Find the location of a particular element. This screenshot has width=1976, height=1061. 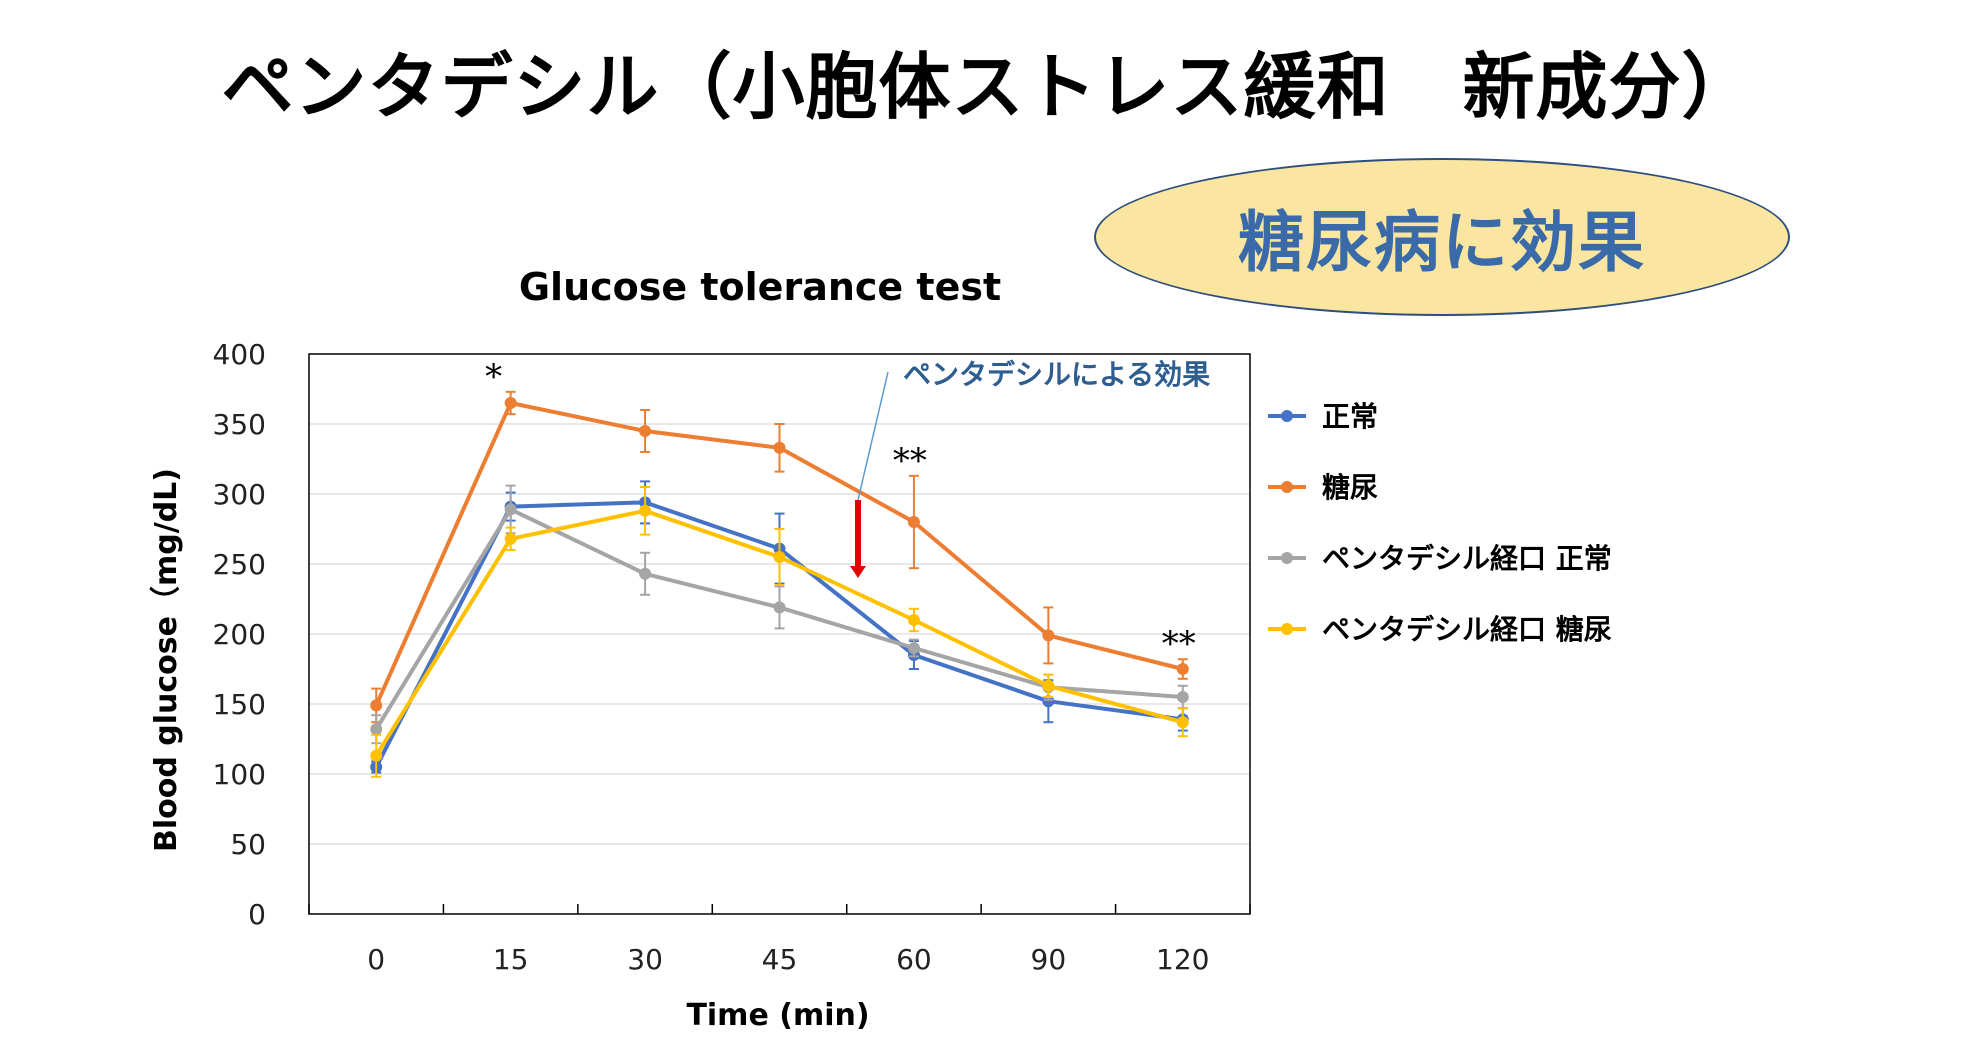

legend-item: ペンタデシル経口 正常 is located at coordinates (1440, 558).